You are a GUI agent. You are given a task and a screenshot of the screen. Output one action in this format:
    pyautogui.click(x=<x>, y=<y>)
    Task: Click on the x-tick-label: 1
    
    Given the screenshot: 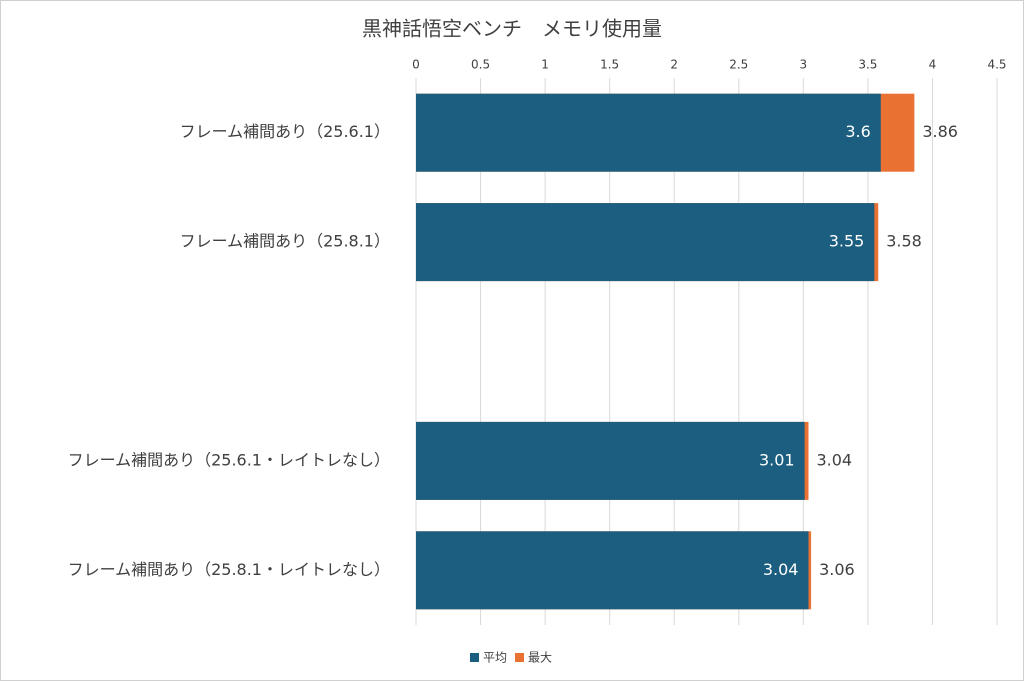 What is the action you would take?
    pyautogui.click(x=545, y=65)
    